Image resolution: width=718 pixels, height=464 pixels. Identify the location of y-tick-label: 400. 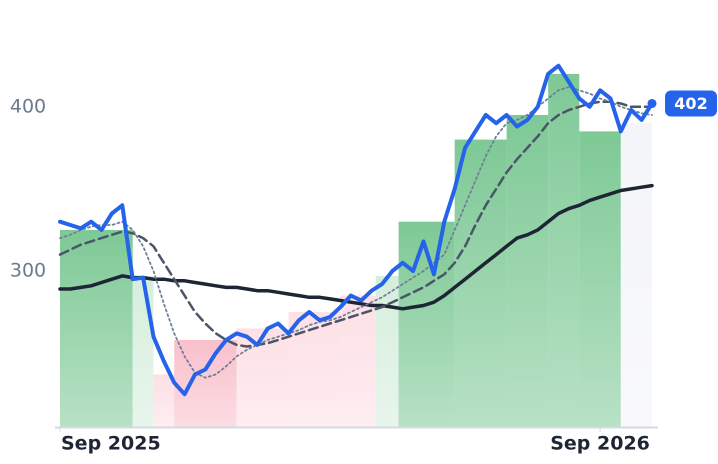
(28, 106).